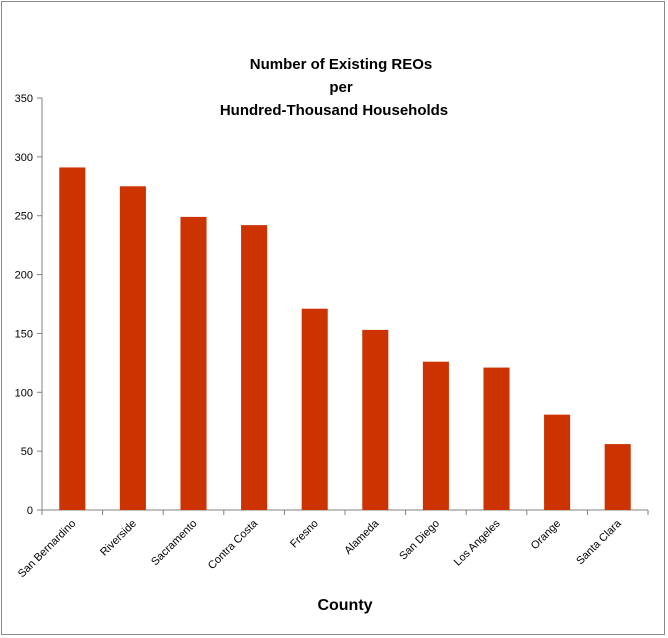 This screenshot has width=668, height=638. I want to click on x-tick-label: Santa Clara, so click(599, 542).